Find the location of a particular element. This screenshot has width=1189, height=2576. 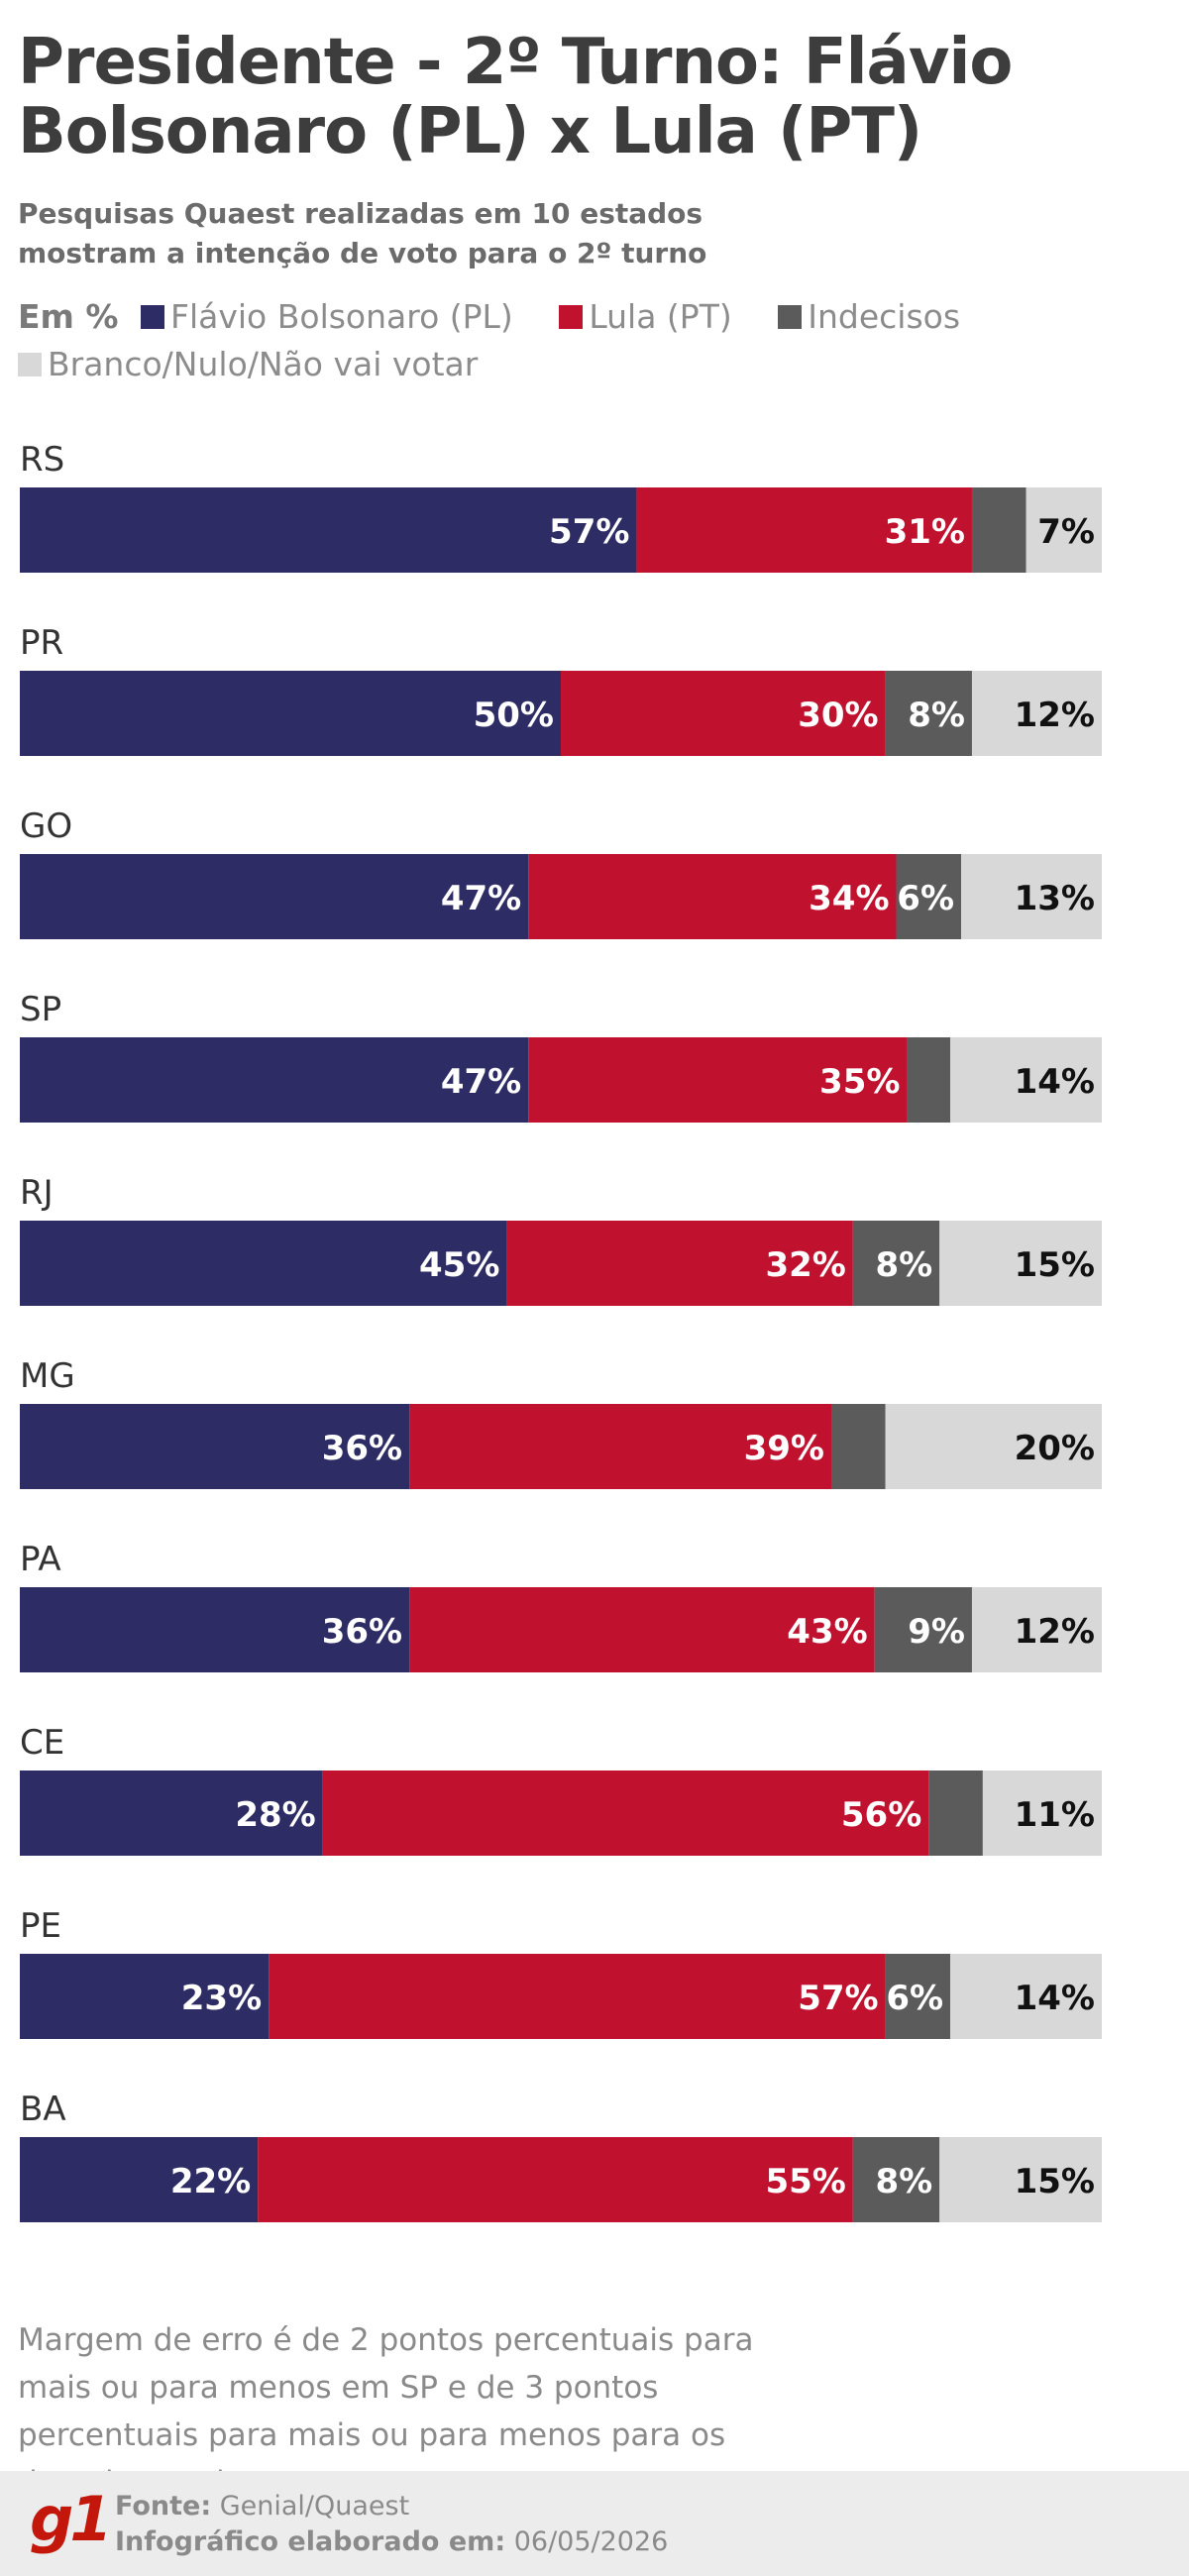

bar-sp-branco-nulo-nao-vai-votar is located at coordinates (1026, 1080).